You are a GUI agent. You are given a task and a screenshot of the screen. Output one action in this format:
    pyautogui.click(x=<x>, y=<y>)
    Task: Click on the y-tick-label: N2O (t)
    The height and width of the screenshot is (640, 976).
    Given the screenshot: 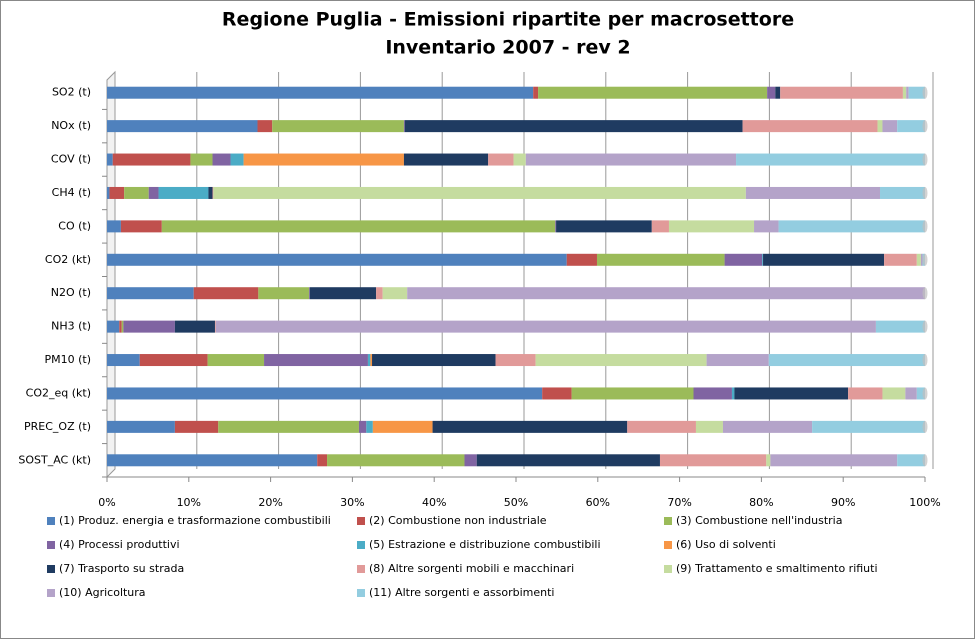 What is the action you would take?
    pyautogui.click(x=71, y=292)
    